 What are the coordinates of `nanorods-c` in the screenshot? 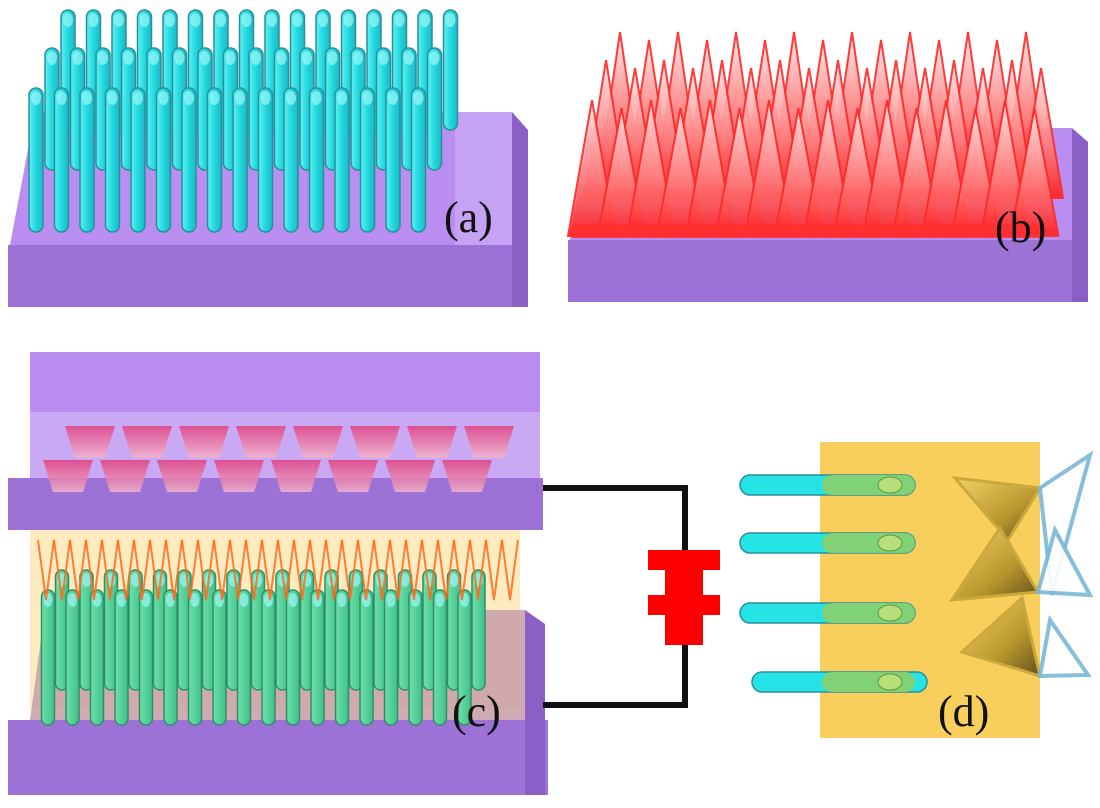 It's located at (263, 647).